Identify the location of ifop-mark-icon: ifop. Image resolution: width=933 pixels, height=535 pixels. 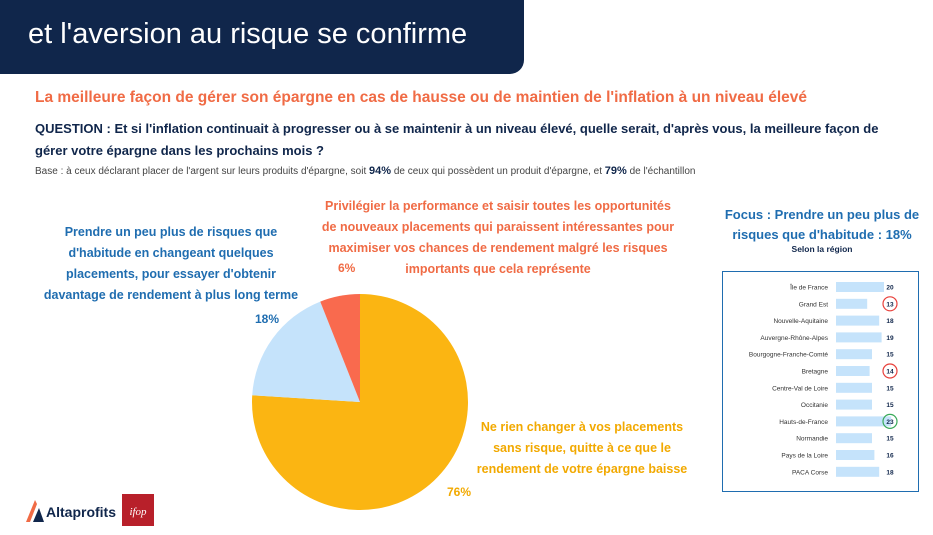
(138, 512).